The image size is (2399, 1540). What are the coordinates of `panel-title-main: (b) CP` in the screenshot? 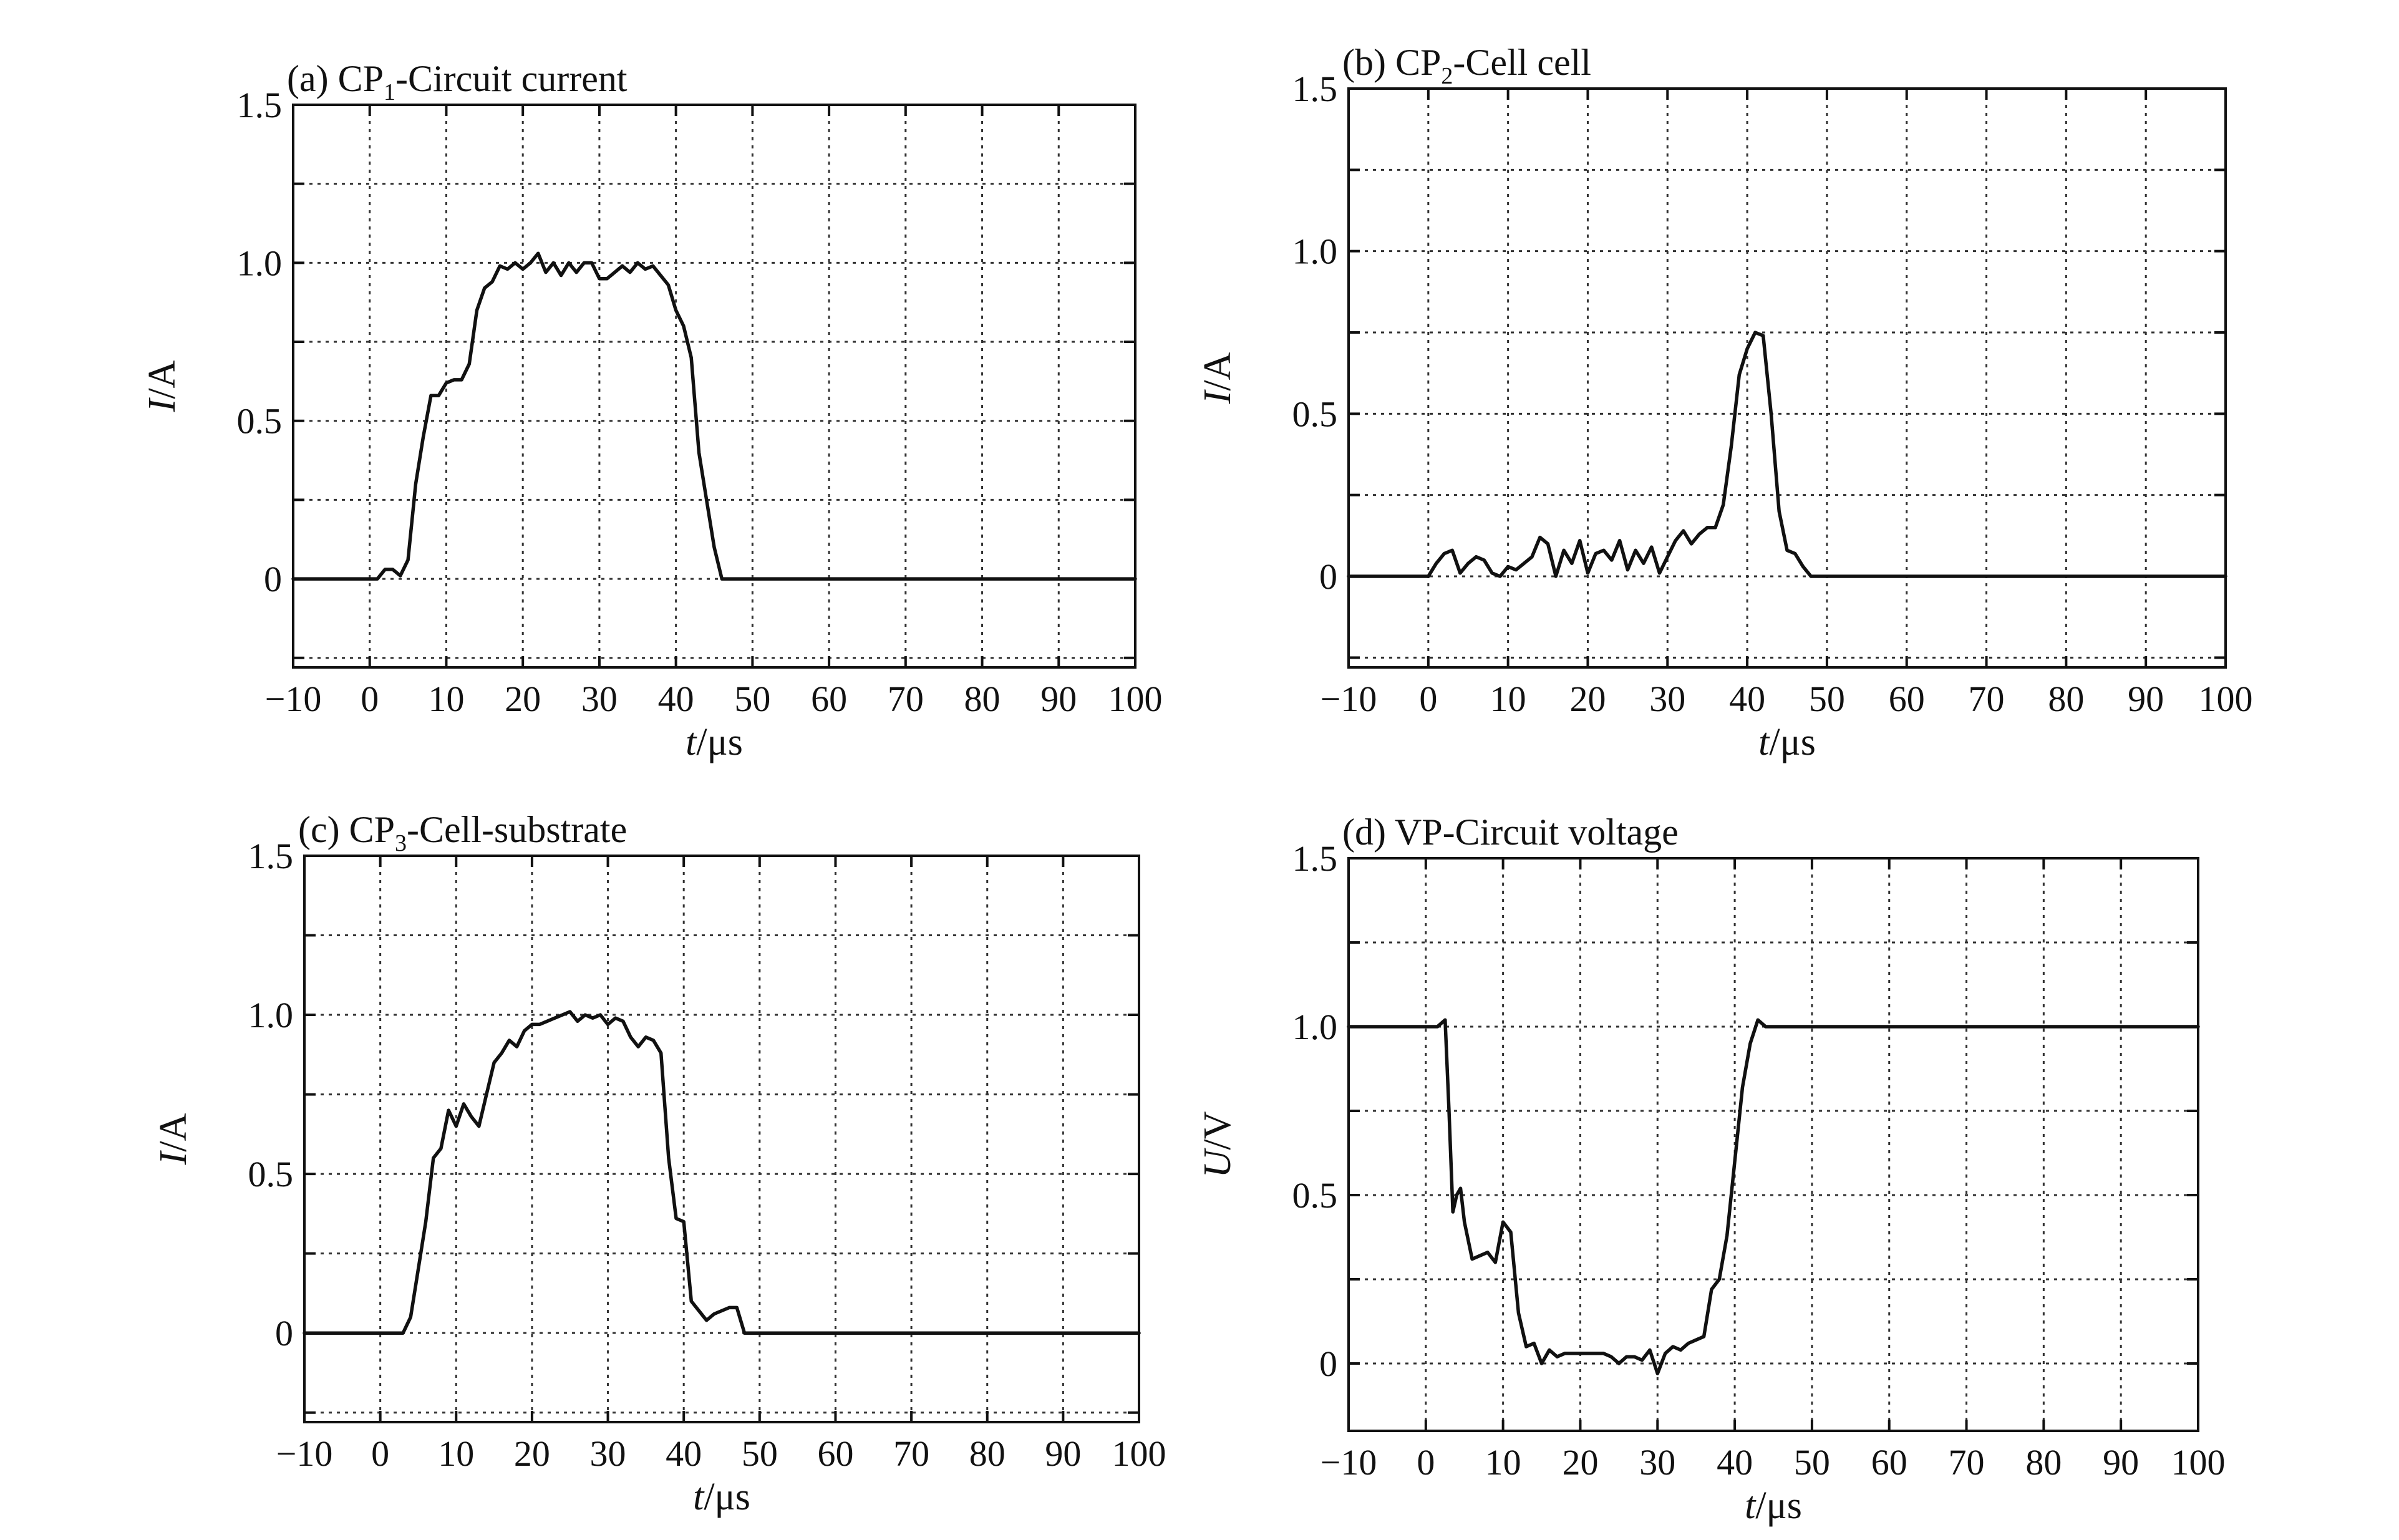 It's located at (1391, 62).